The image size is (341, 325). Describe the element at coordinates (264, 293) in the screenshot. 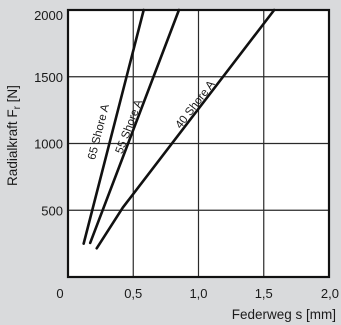

I see `x-tick-label: 1,5` at that location.